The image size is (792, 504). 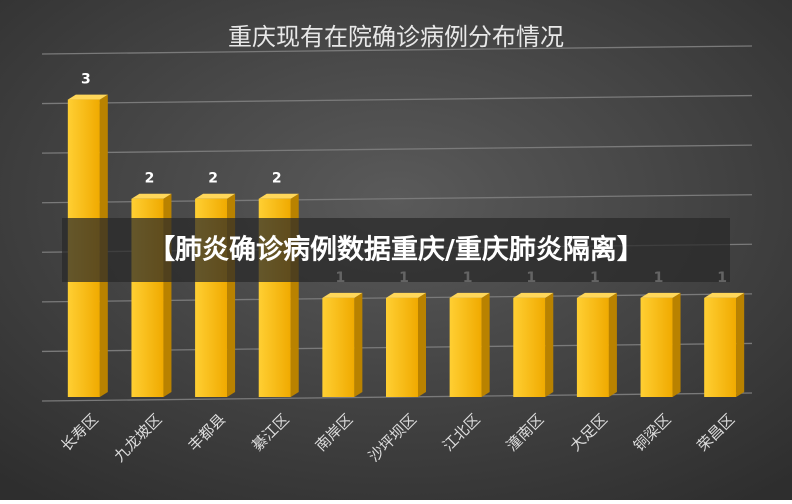 I want to click on banner-strip, so click(x=396, y=250).